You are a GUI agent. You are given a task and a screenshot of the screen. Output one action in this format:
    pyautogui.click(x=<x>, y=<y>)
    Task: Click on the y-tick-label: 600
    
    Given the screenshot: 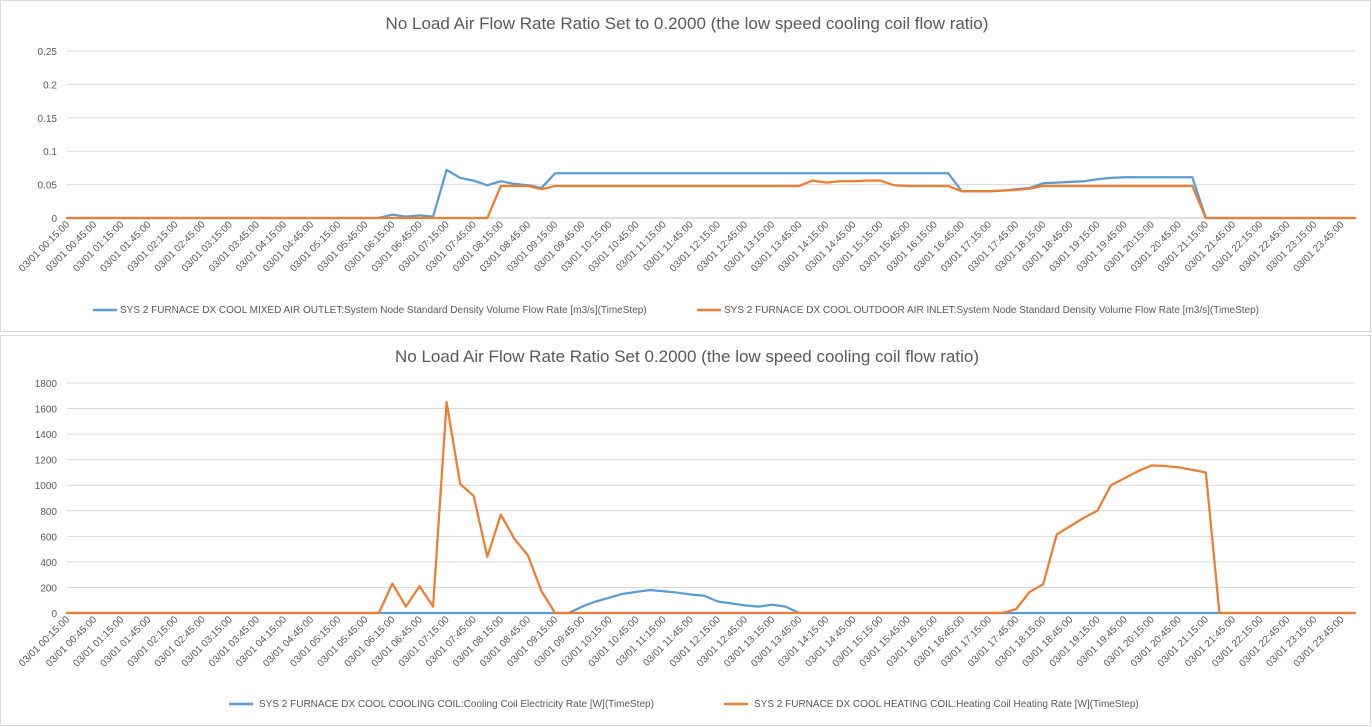 What is the action you would take?
    pyautogui.click(x=48, y=537)
    